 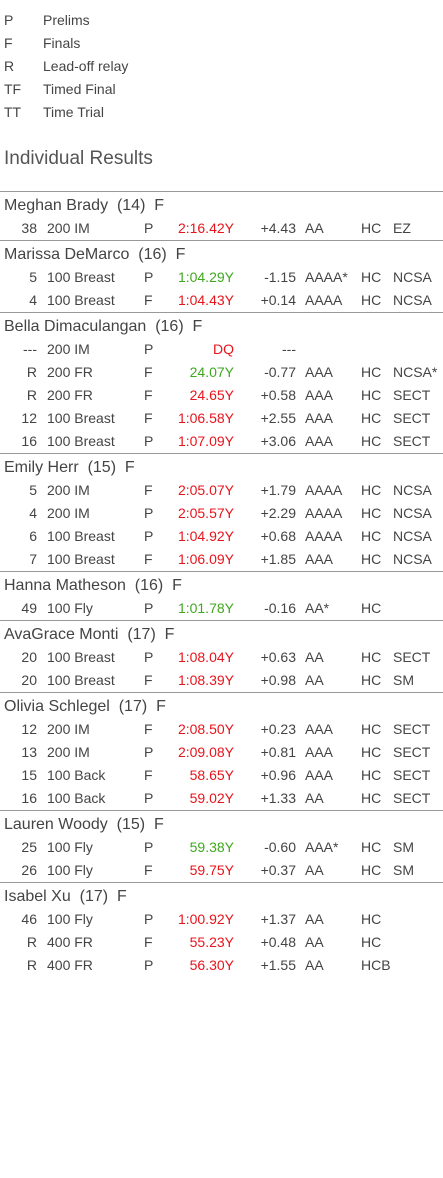 I want to click on result-row: 5 200 IM F 2:05.07Y +1.79 AAAA HC NCSA, so click(x=221, y=490).